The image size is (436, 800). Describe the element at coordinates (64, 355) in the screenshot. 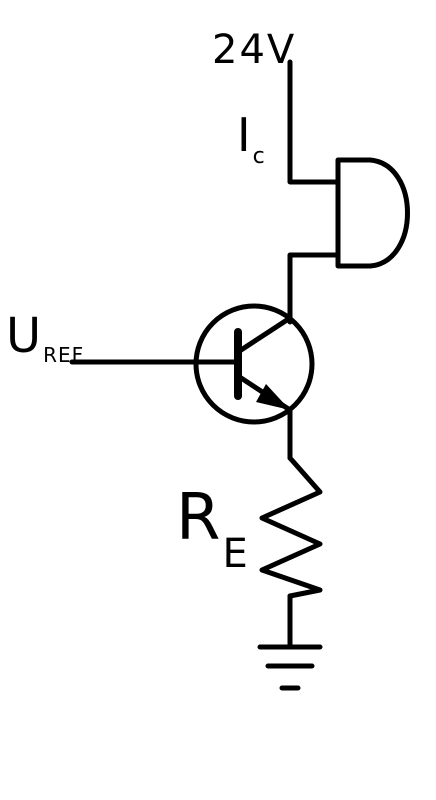

I see `reference-voltage-sub: REF` at that location.